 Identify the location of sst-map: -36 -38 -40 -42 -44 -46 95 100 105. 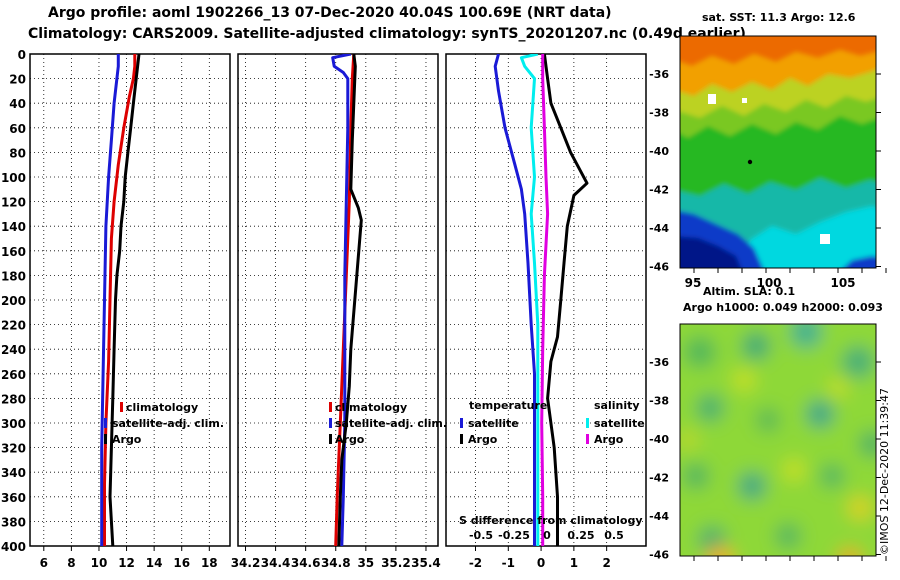
(768, 162).